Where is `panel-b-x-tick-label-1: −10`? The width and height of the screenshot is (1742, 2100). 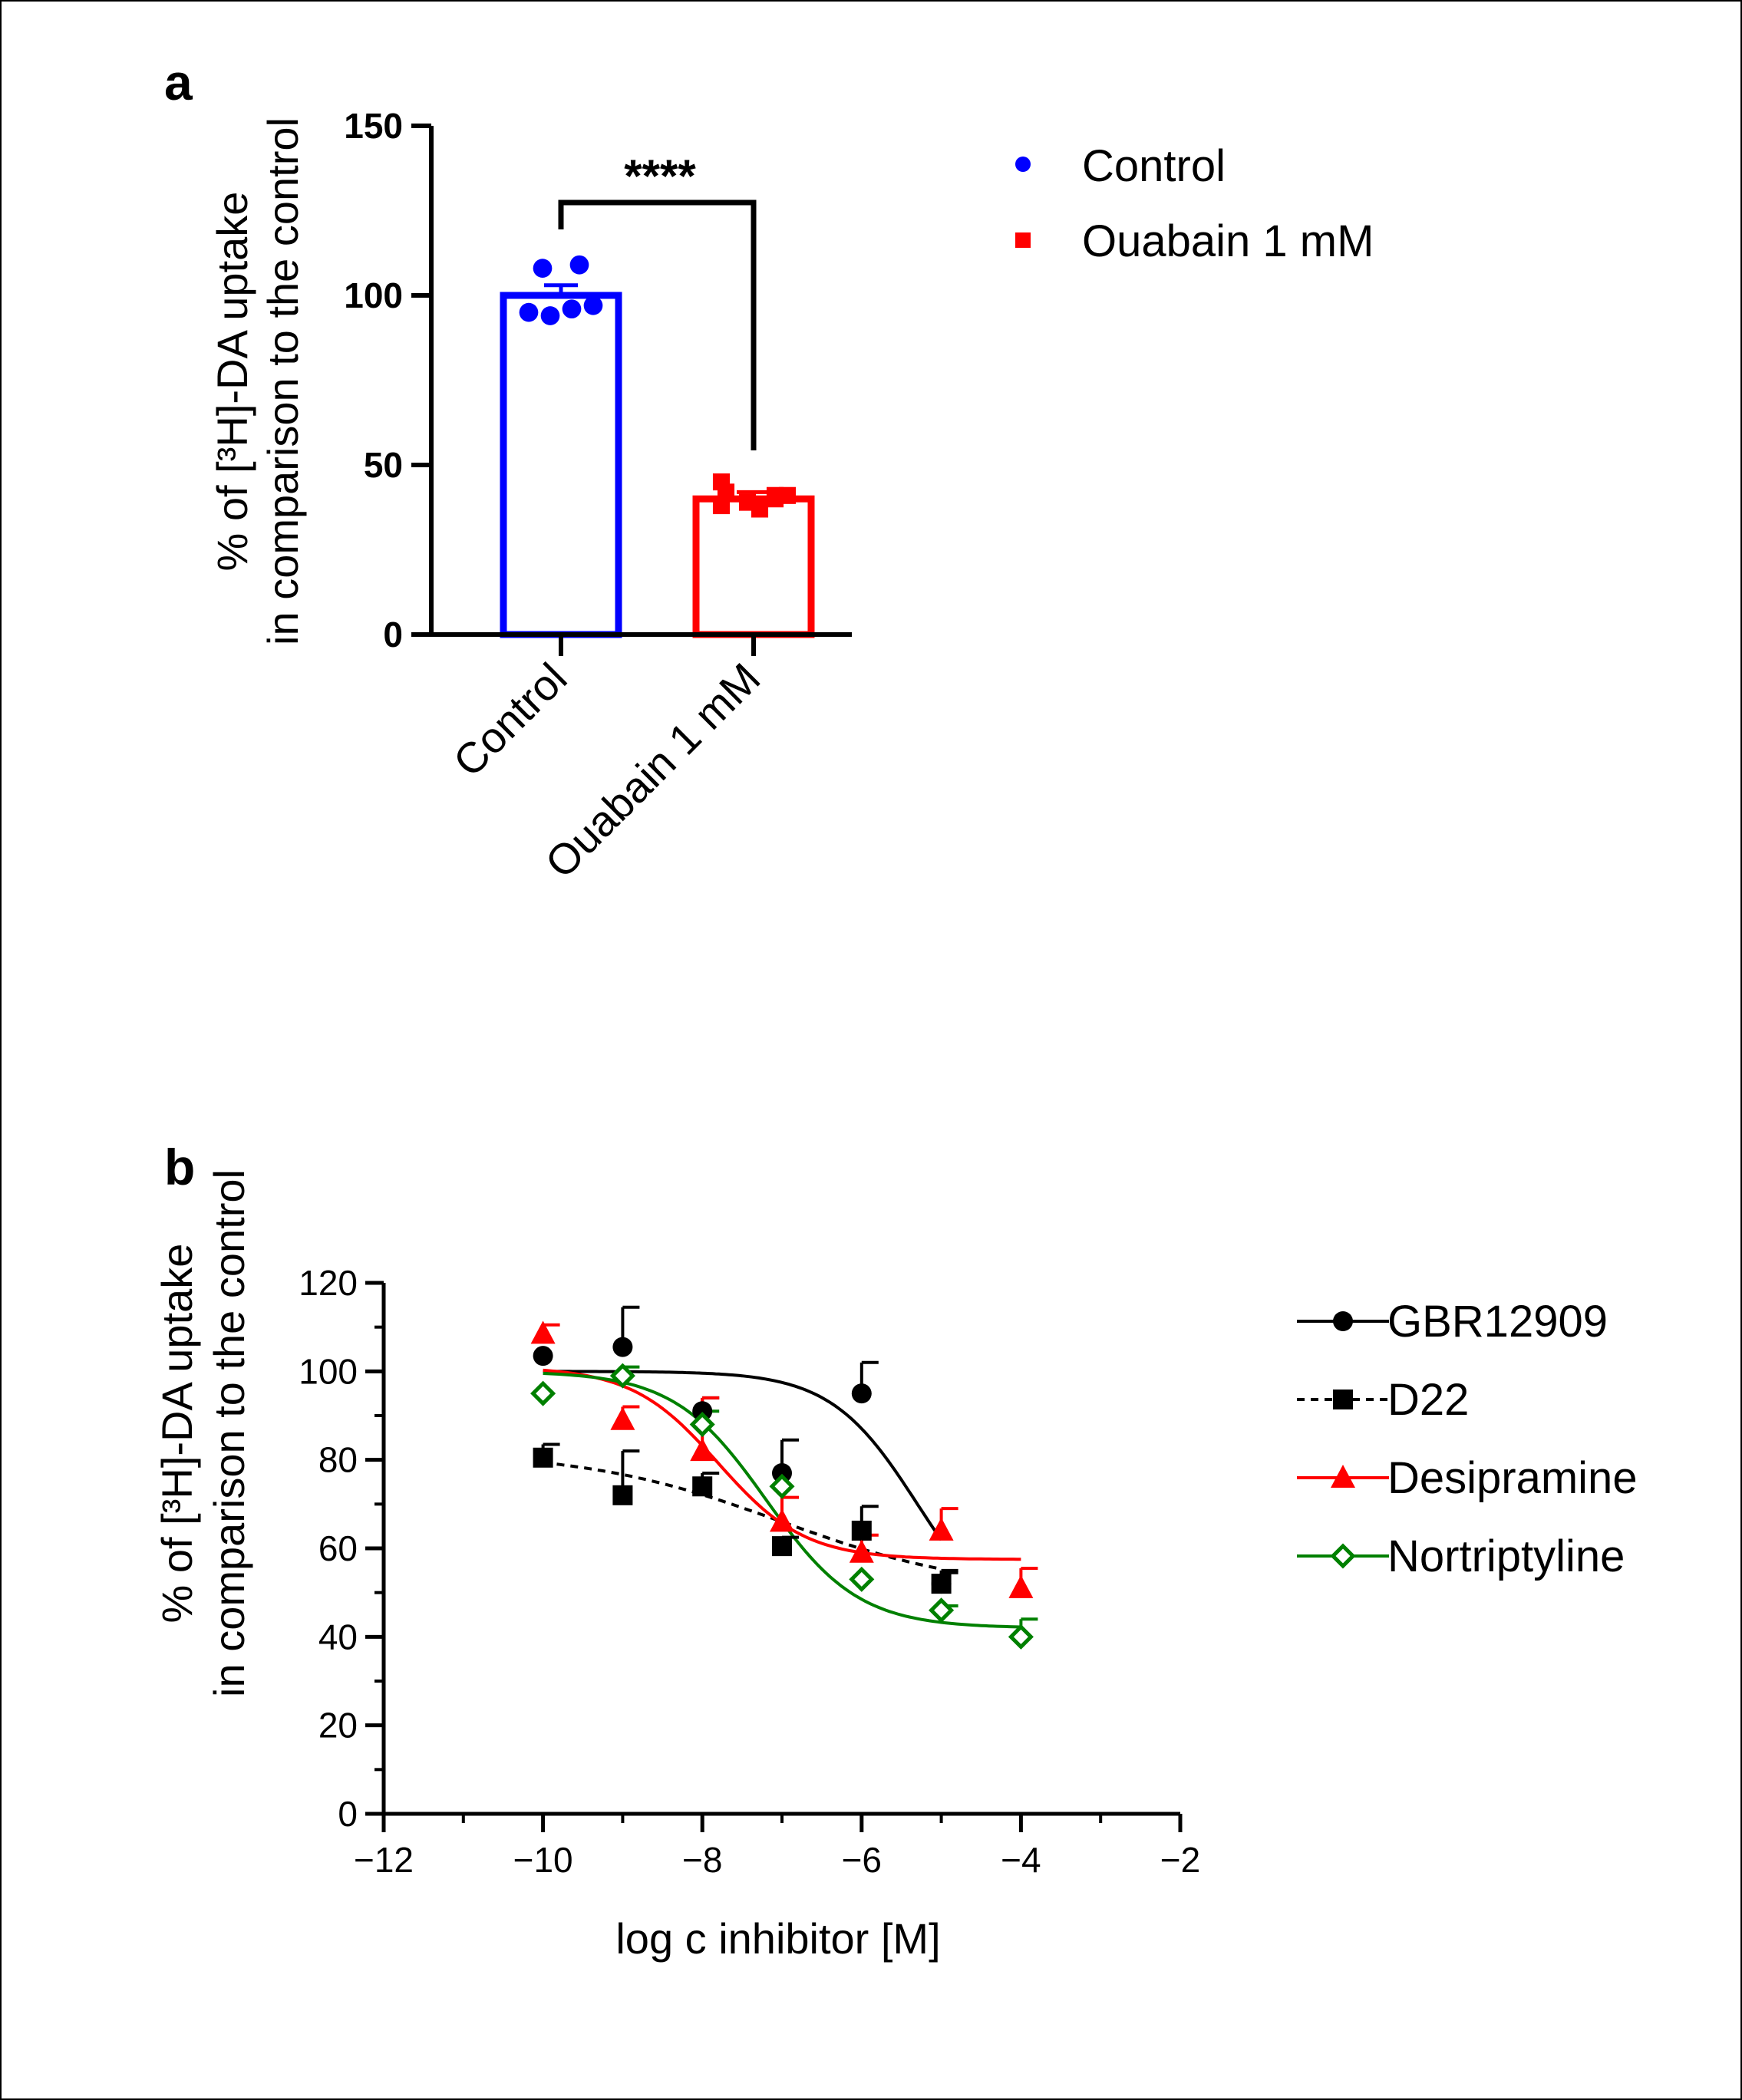
panel-b-x-tick-label-1: −10 is located at coordinates (543, 1860).